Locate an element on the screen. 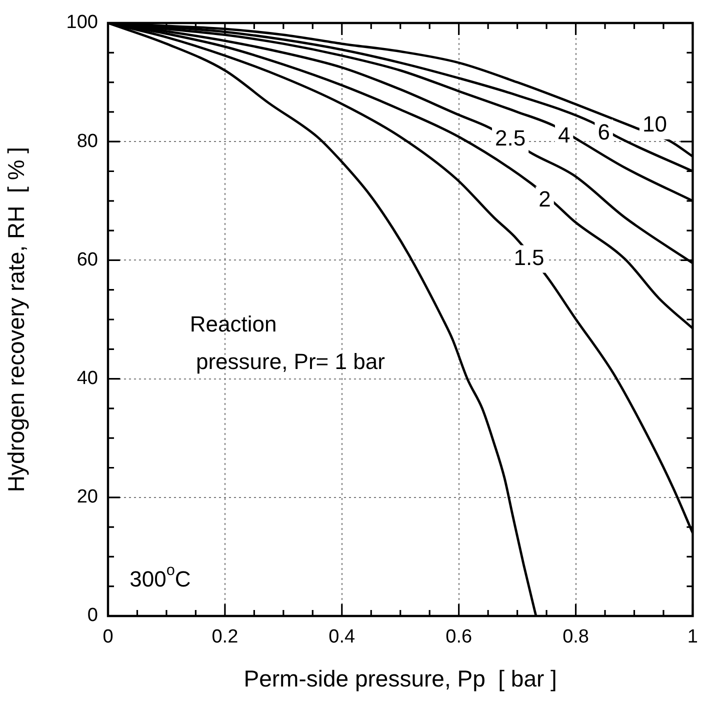  x-tick-label: 0.8 is located at coordinates (575, 637).